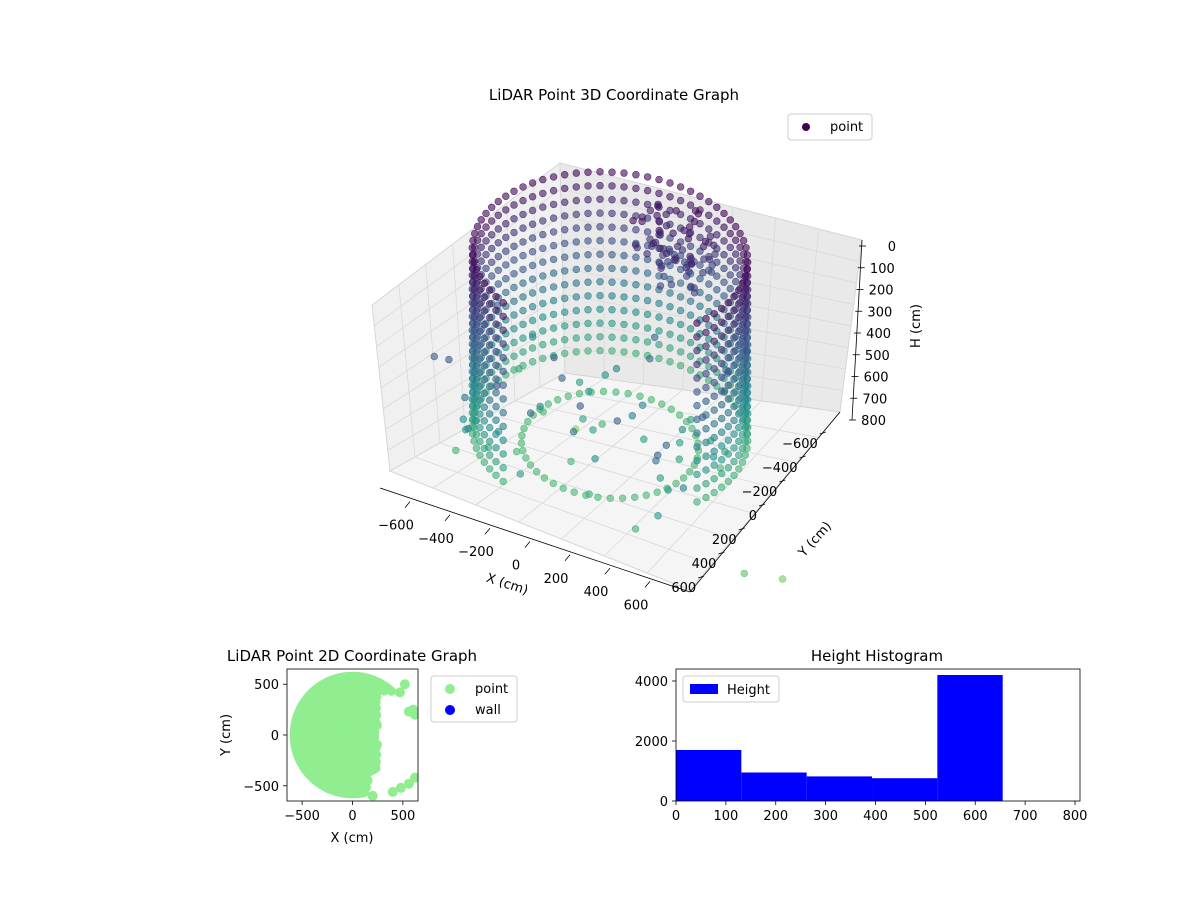  Describe the element at coordinates (556, 579) in the screenshot. I see `x-tick-label-3d: 200` at that location.